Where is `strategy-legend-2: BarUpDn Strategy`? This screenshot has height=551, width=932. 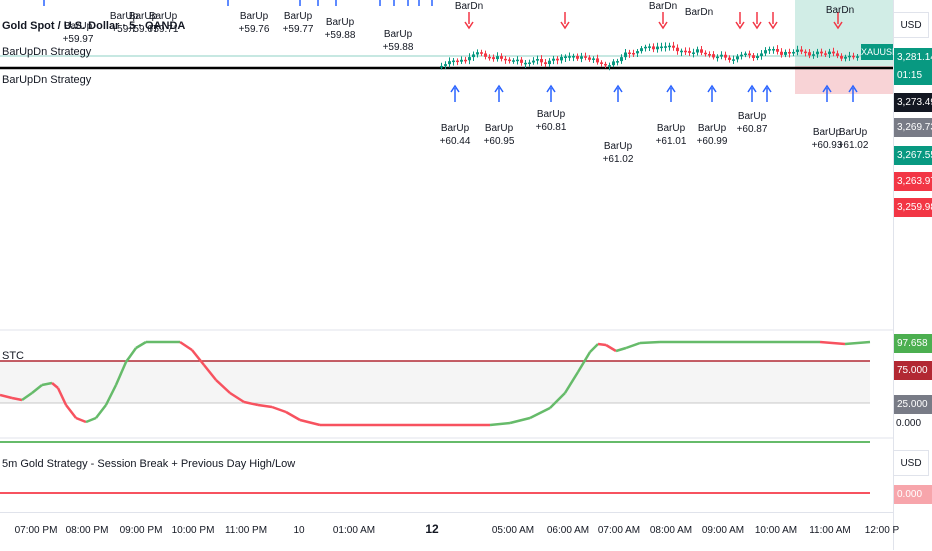
strategy-legend-2: BarUpDn Strategy is located at coordinates (47, 80).